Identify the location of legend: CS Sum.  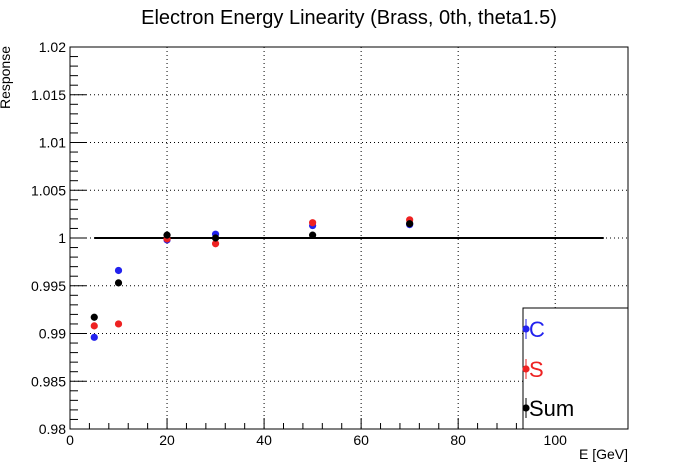
(575, 368).